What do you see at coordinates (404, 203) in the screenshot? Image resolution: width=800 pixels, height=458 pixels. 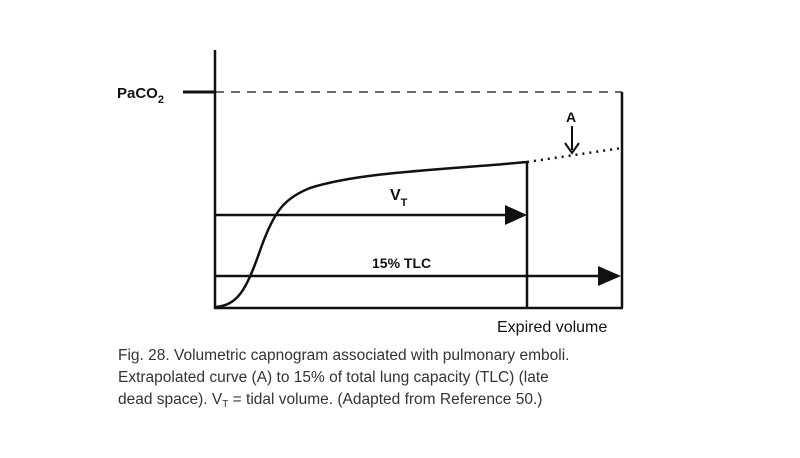 I see `vt-subscript: T` at bounding box center [404, 203].